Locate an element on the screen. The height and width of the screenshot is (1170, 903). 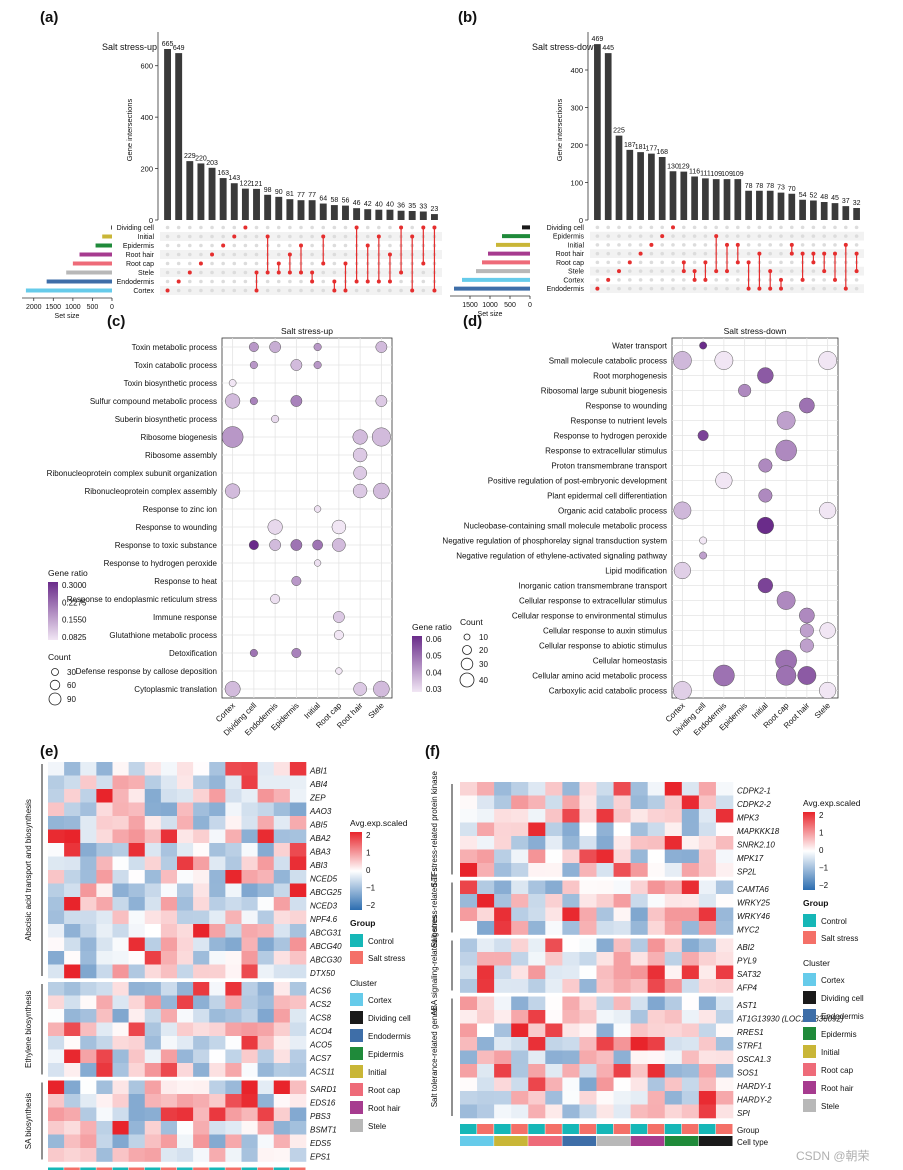
cluster-legend-label: Stele is located at coordinates (377, 1126).